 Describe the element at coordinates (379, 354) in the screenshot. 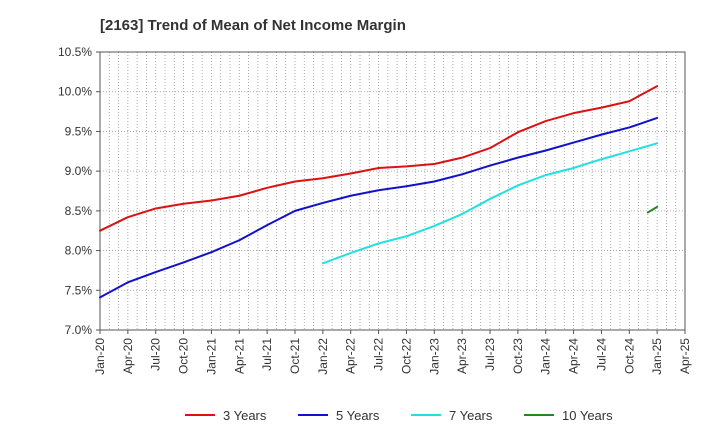

I see `x-tick-label: Jul-22` at that location.